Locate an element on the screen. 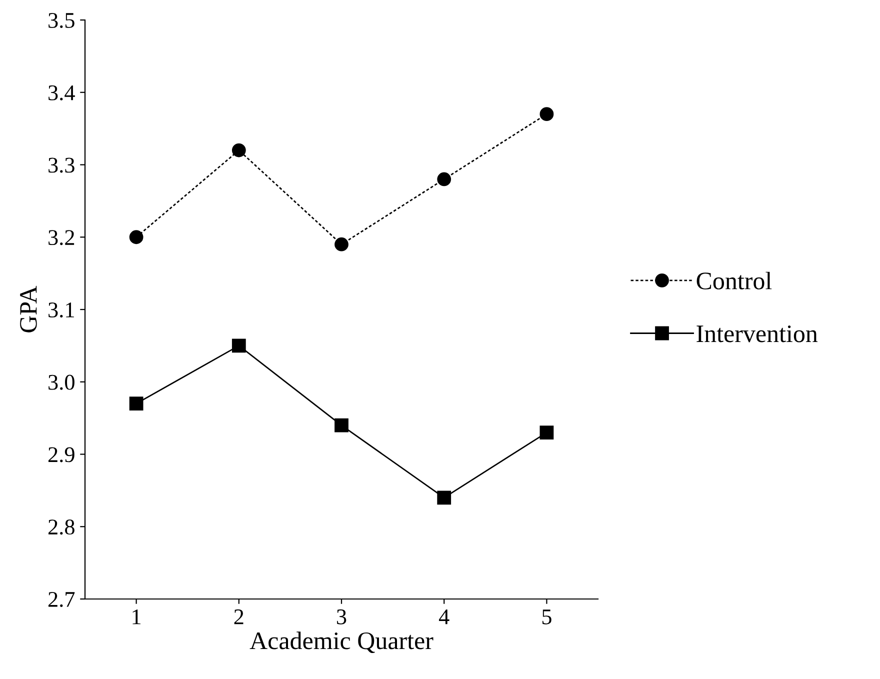  x-tick-label: 4 is located at coordinates (444, 617).